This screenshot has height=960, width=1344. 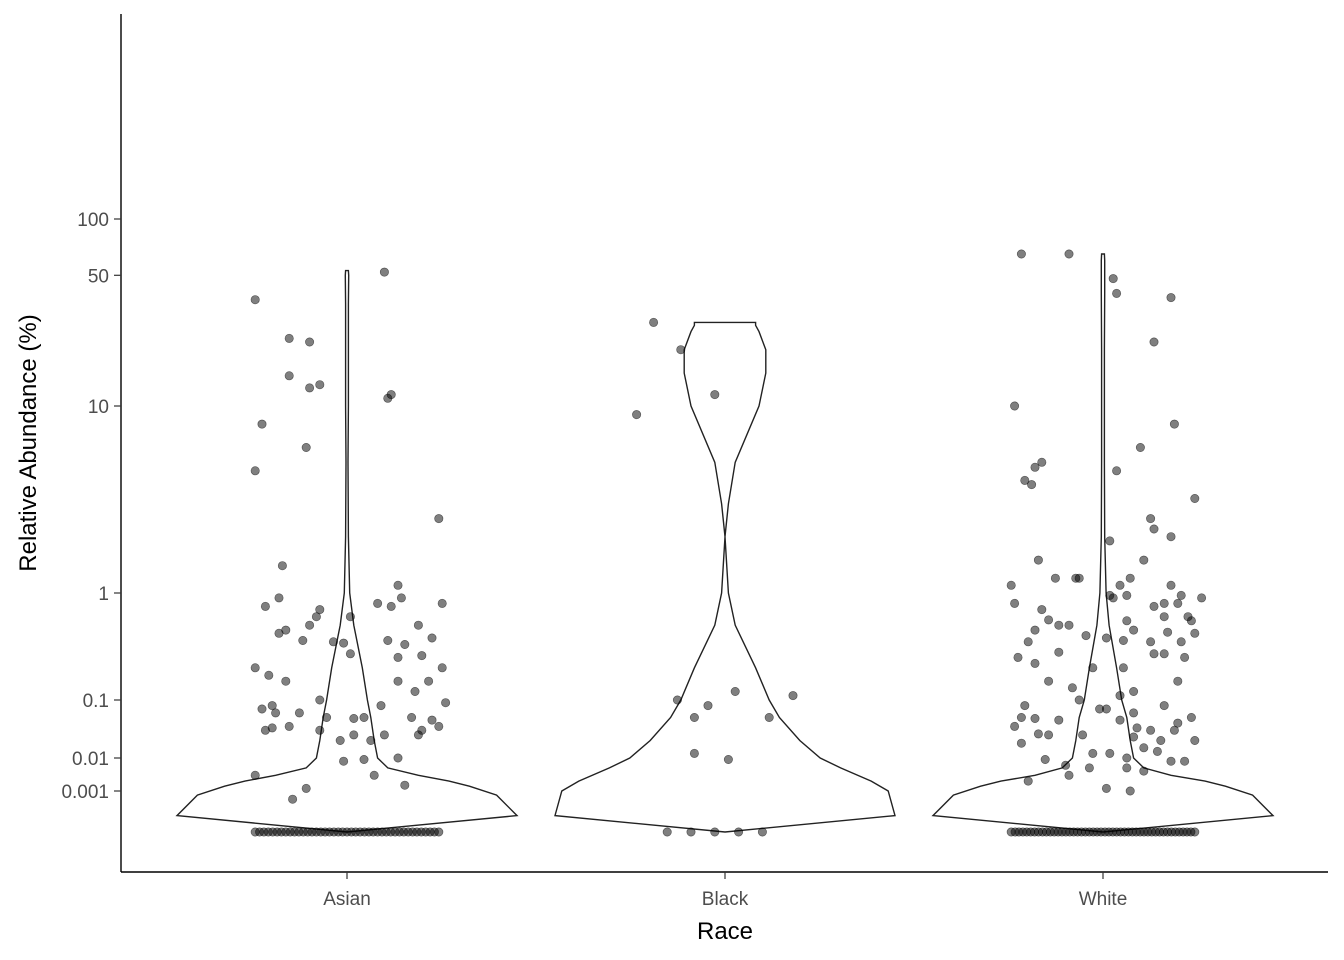 I want to click on y-tick-label: 50, so click(x=98, y=276).